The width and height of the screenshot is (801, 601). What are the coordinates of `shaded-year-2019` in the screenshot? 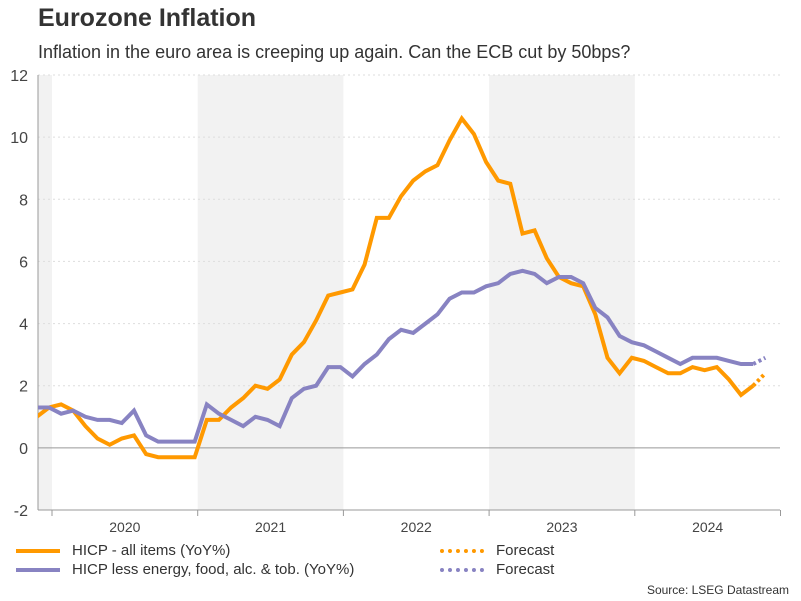 It's located at (45, 292).